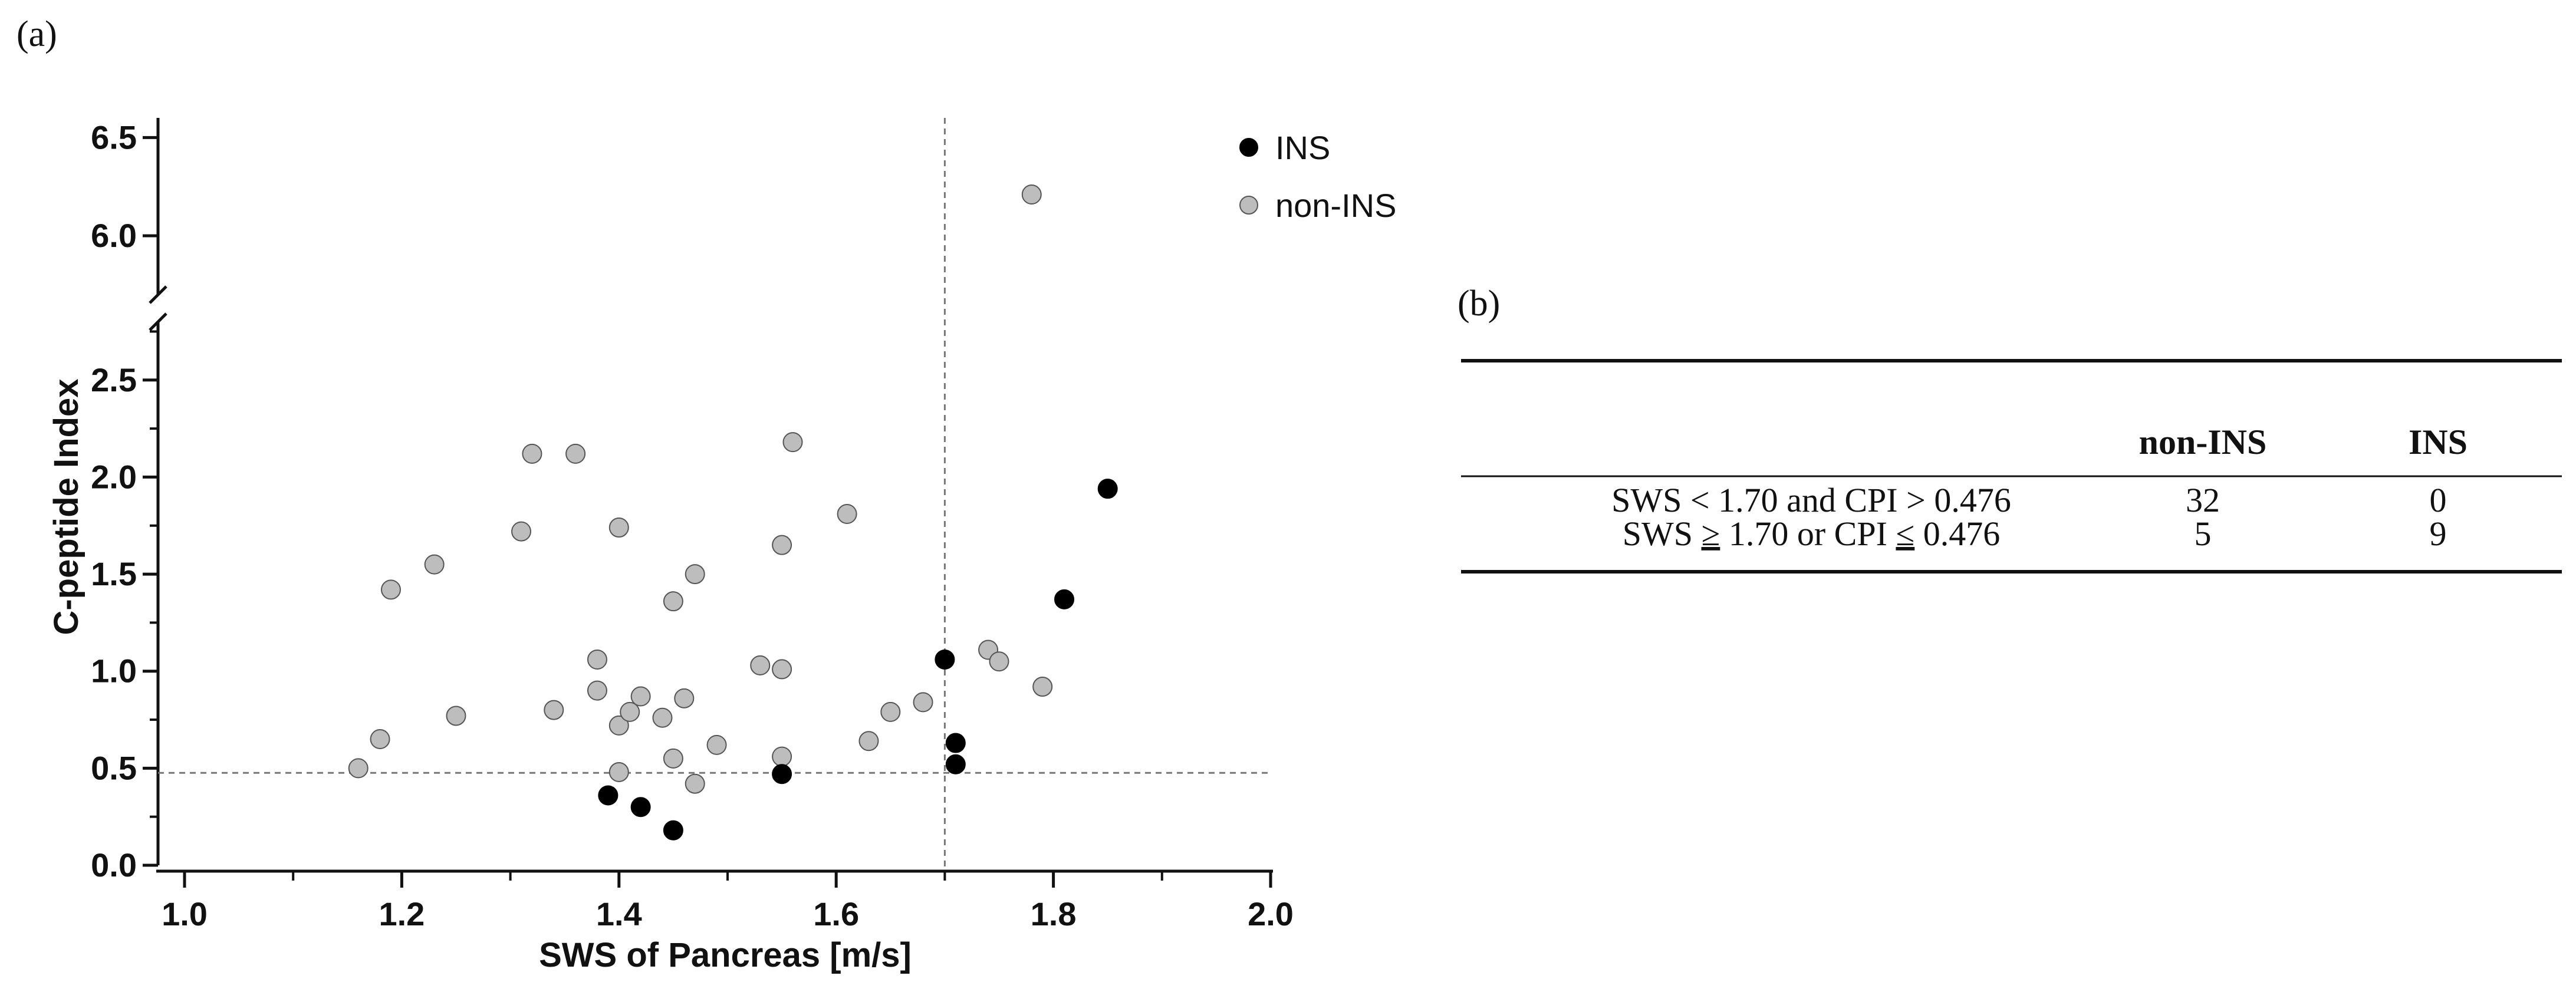 Image resolution: width=2576 pixels, height=1002 pixels. I want to click on axis-break-mark-top, so click(158, 294).